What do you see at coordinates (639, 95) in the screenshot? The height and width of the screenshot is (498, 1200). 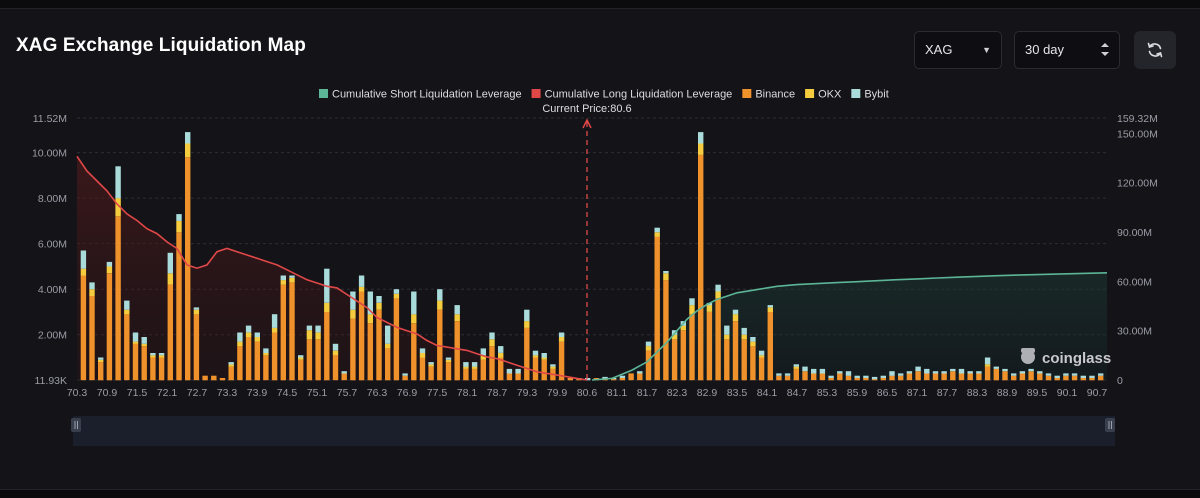 I see `legend-label-1: Cumulative Long Liquidation Leverage` at bounding box center [639, 95].